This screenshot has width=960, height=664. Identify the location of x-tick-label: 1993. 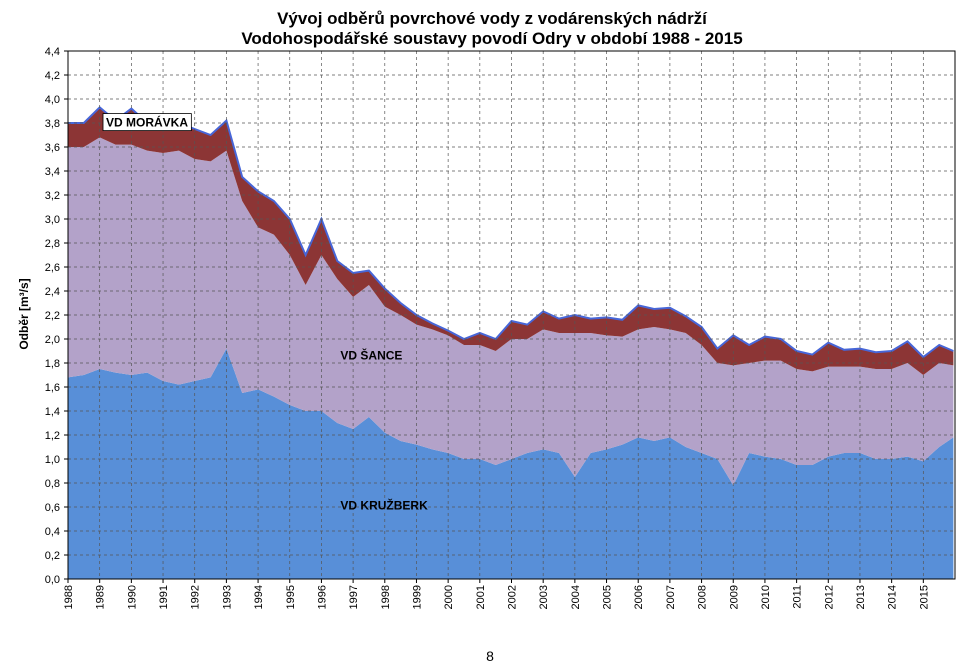
(227, 597).